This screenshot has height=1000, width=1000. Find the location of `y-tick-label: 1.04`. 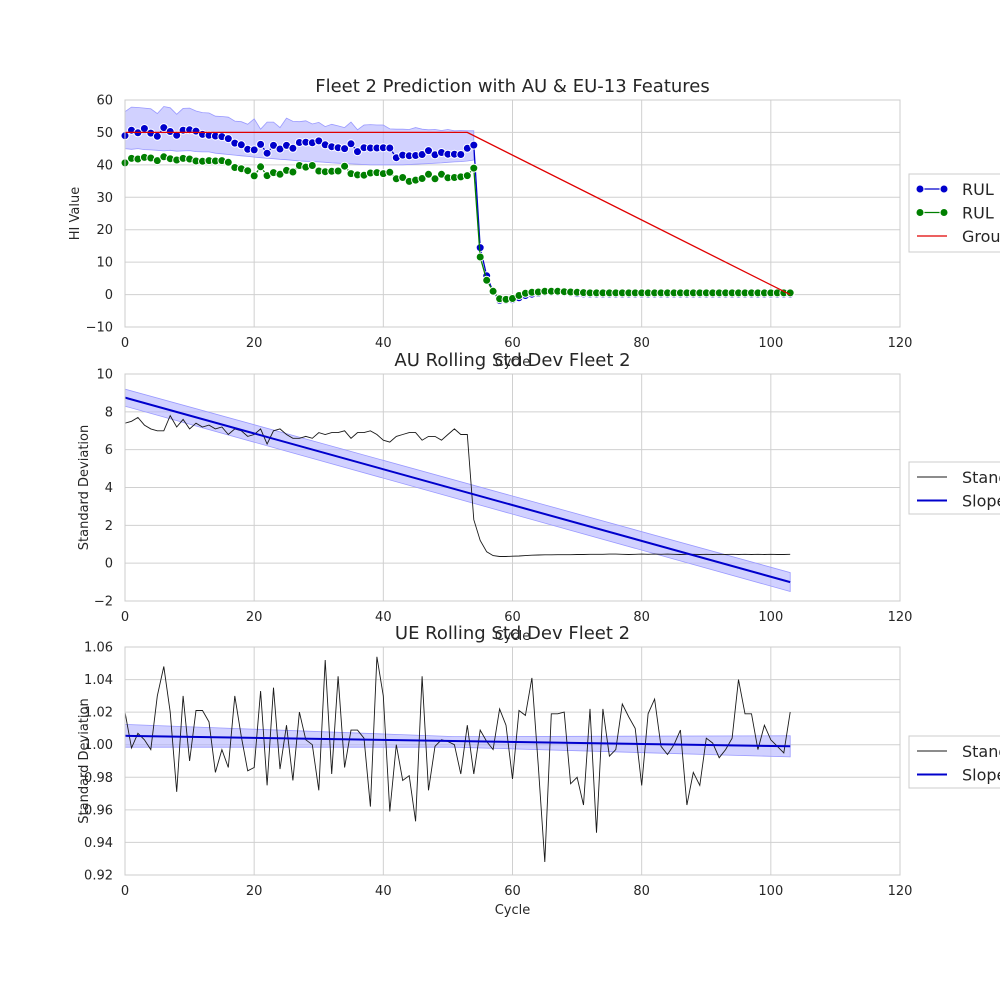

y-tick-label: 1.04 is located at coordinates (98, 680).